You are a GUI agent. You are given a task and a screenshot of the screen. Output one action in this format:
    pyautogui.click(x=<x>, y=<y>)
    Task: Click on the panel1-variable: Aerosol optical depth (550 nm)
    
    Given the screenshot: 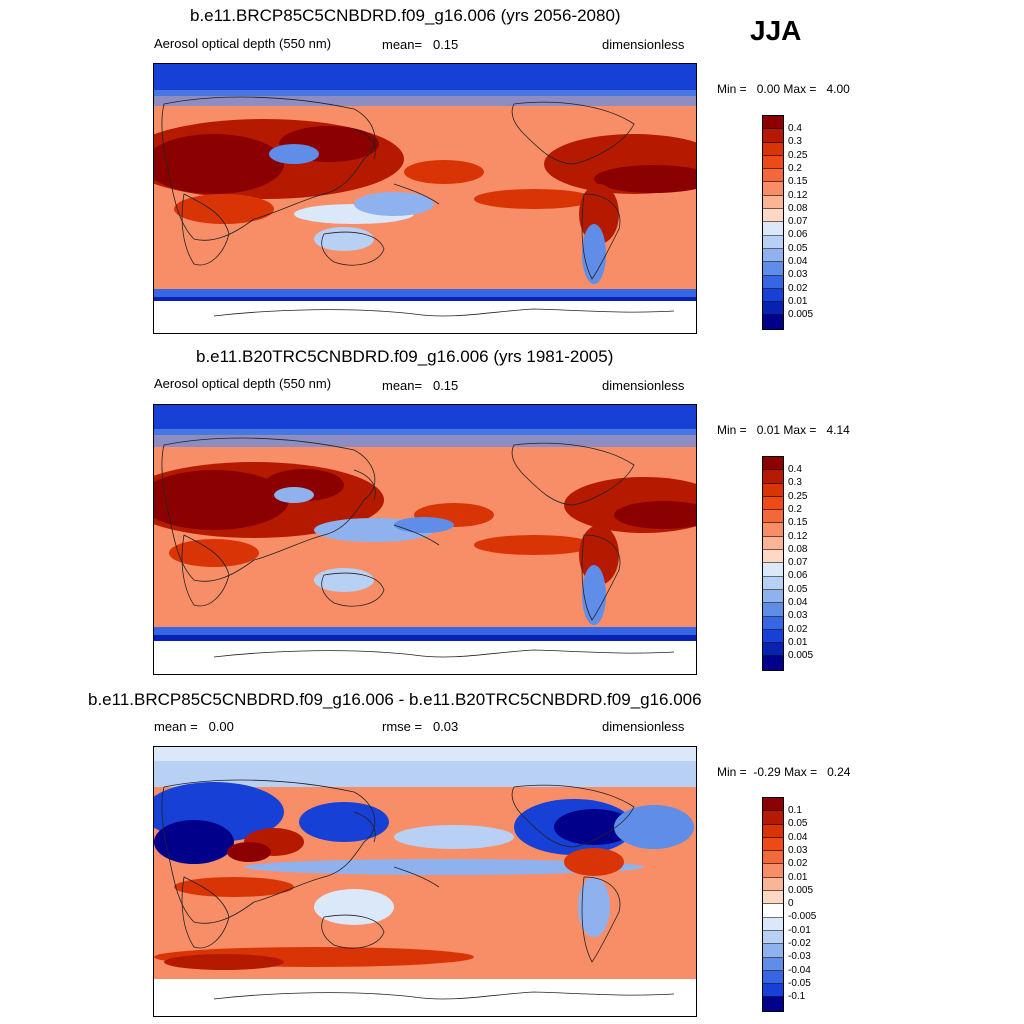 What is the action you would take?
    pyautogui.click(x=243, y=43)
    